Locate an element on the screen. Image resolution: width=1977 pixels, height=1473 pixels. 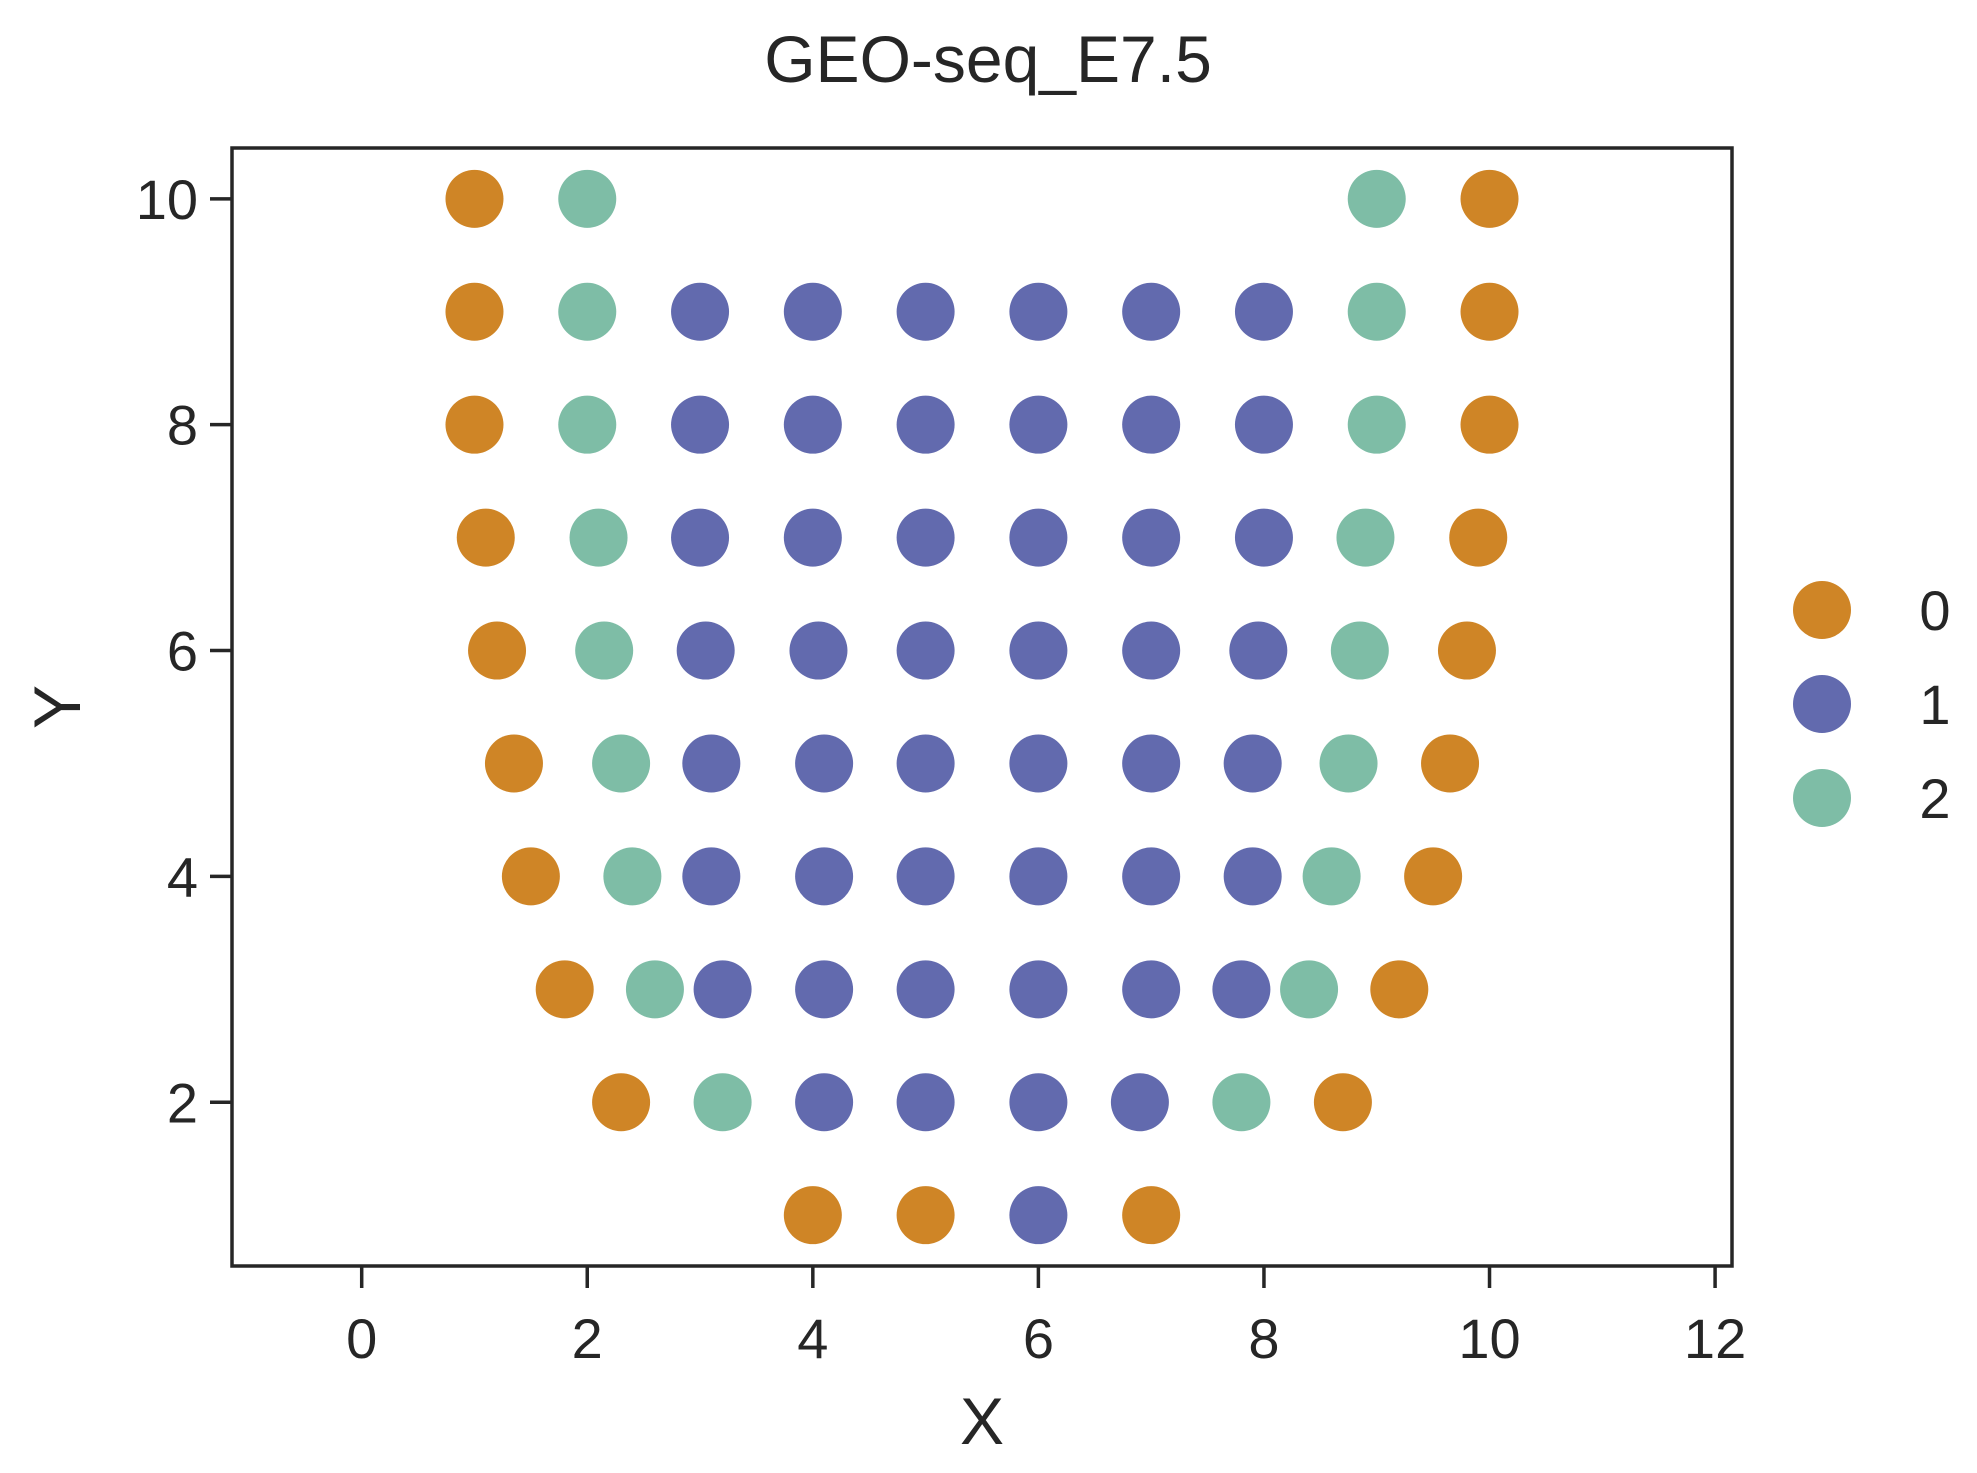
x-axis: 0 2 4 6 8 10 12 is located at coordinates (1046, 1318).